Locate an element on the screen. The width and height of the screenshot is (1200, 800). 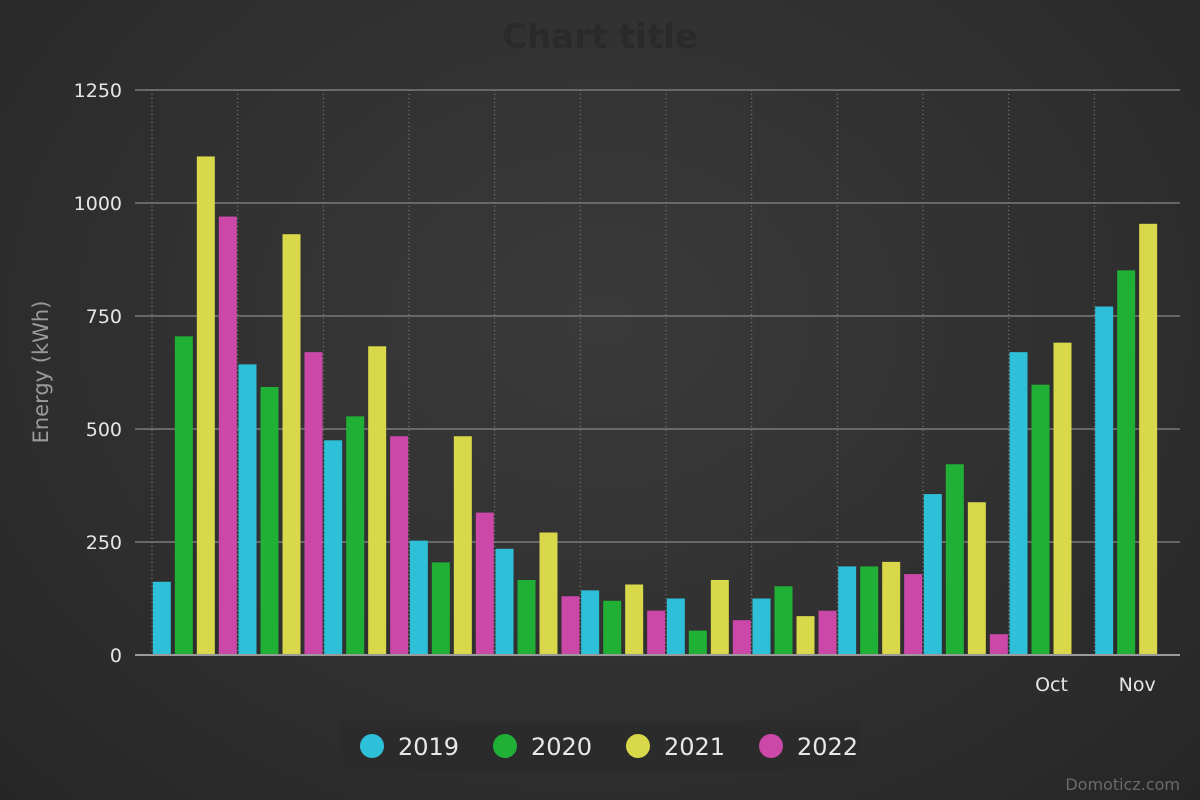
bar-2021-jun is located at coordinates (634, 619).